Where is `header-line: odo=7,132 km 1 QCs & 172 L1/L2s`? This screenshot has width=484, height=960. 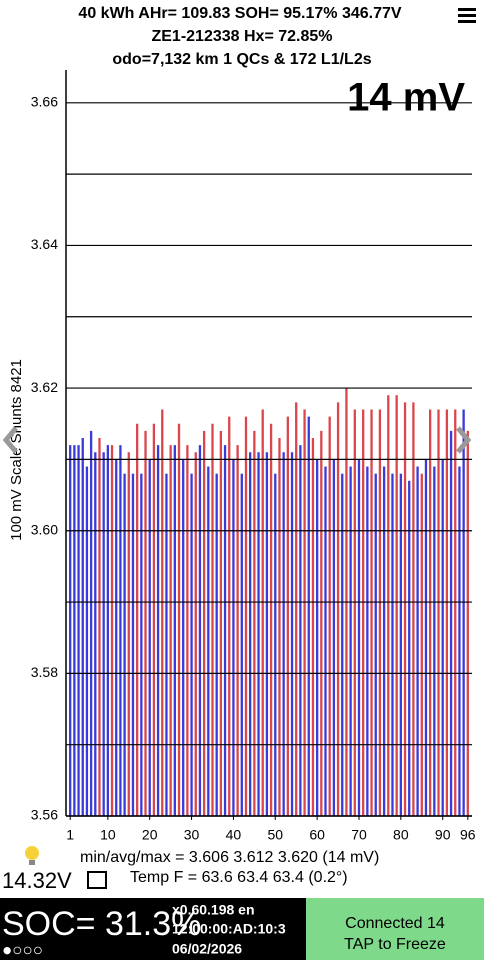 header-line: odo=7,132 km 1 QCs & 172 L1/L2s is located at coordinates (241, 59).